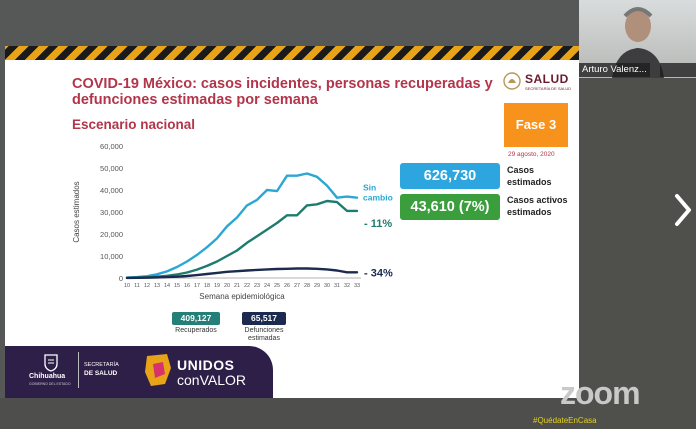  Describe the element at coordinates (111, 168) in the screenshot. I see `y-tick-label: 50,000` at that location.